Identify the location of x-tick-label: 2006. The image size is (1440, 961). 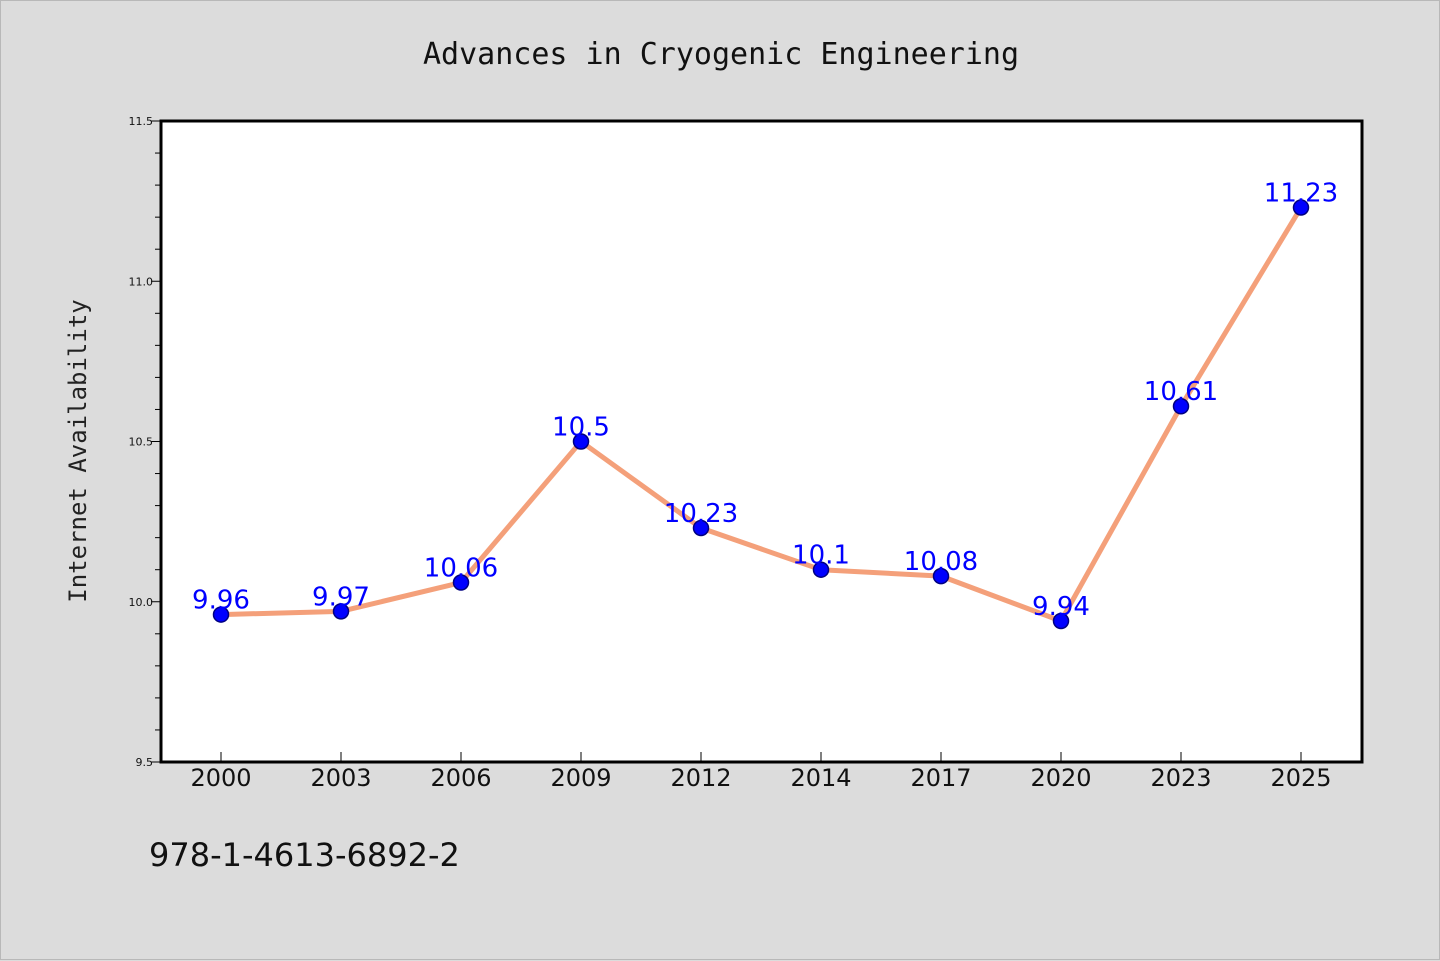
(460, 778).